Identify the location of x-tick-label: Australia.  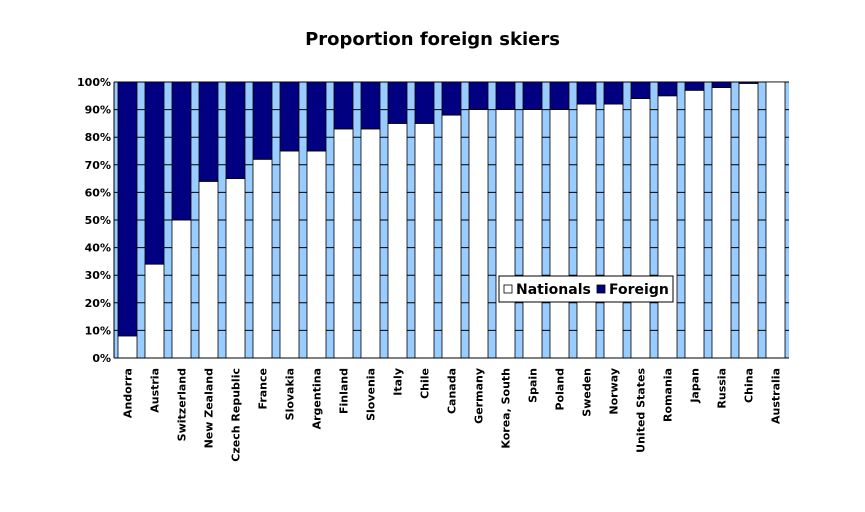
(776, 396).